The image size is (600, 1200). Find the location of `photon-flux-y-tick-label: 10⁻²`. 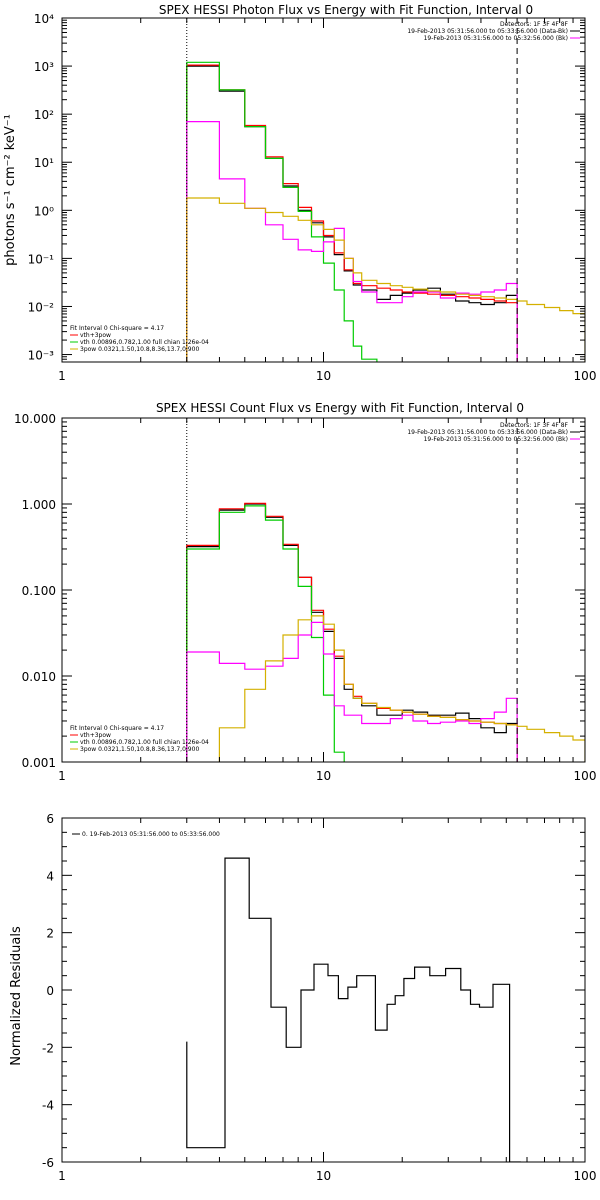

photon-flux-y-tick-label: 10⁻² is located at coordinates (41, 307).